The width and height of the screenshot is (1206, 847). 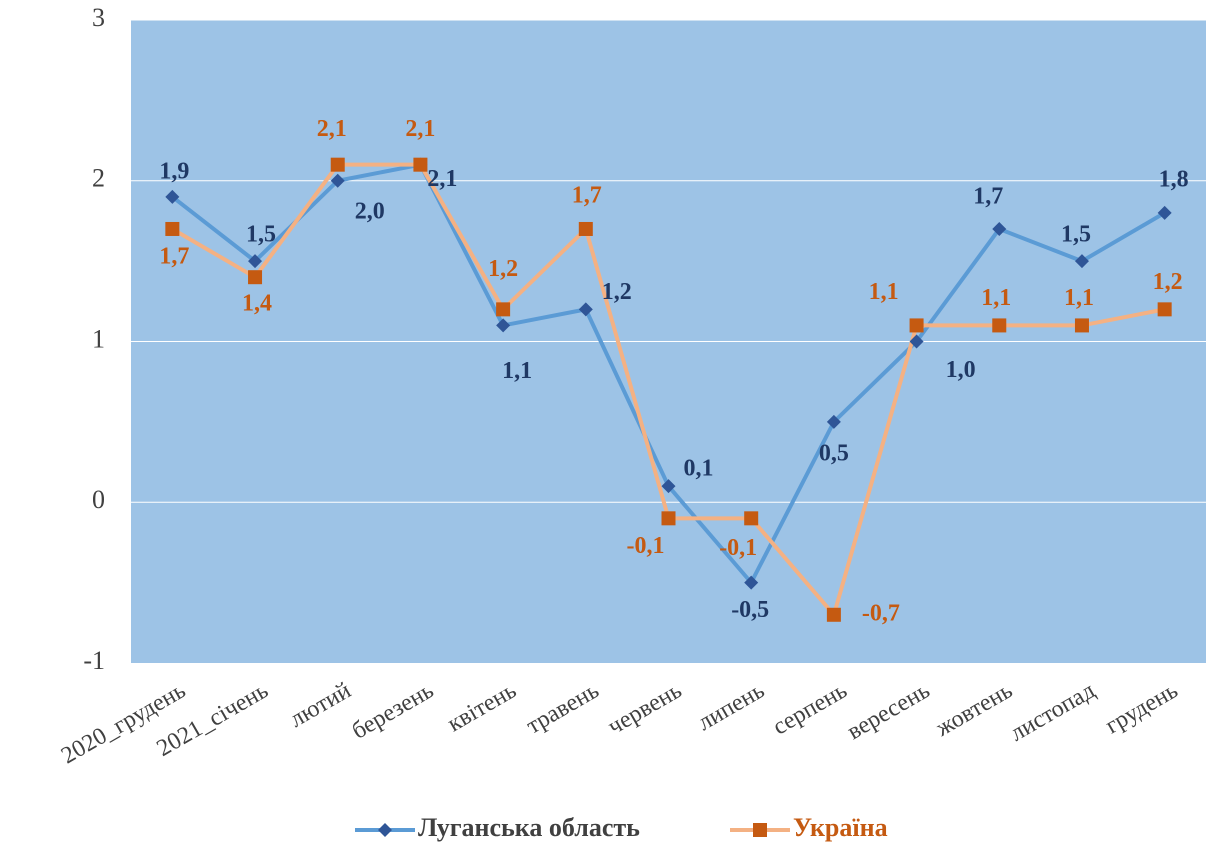 I want to click on x-tick-label: лютий, so click(x=321, y=704).